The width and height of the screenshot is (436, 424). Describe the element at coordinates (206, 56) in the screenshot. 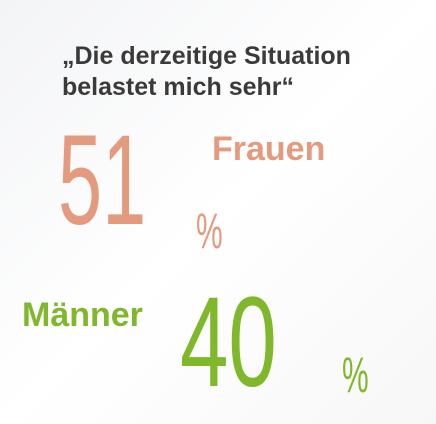

I see `title-line: „Die derzeitige Situation` at that location.